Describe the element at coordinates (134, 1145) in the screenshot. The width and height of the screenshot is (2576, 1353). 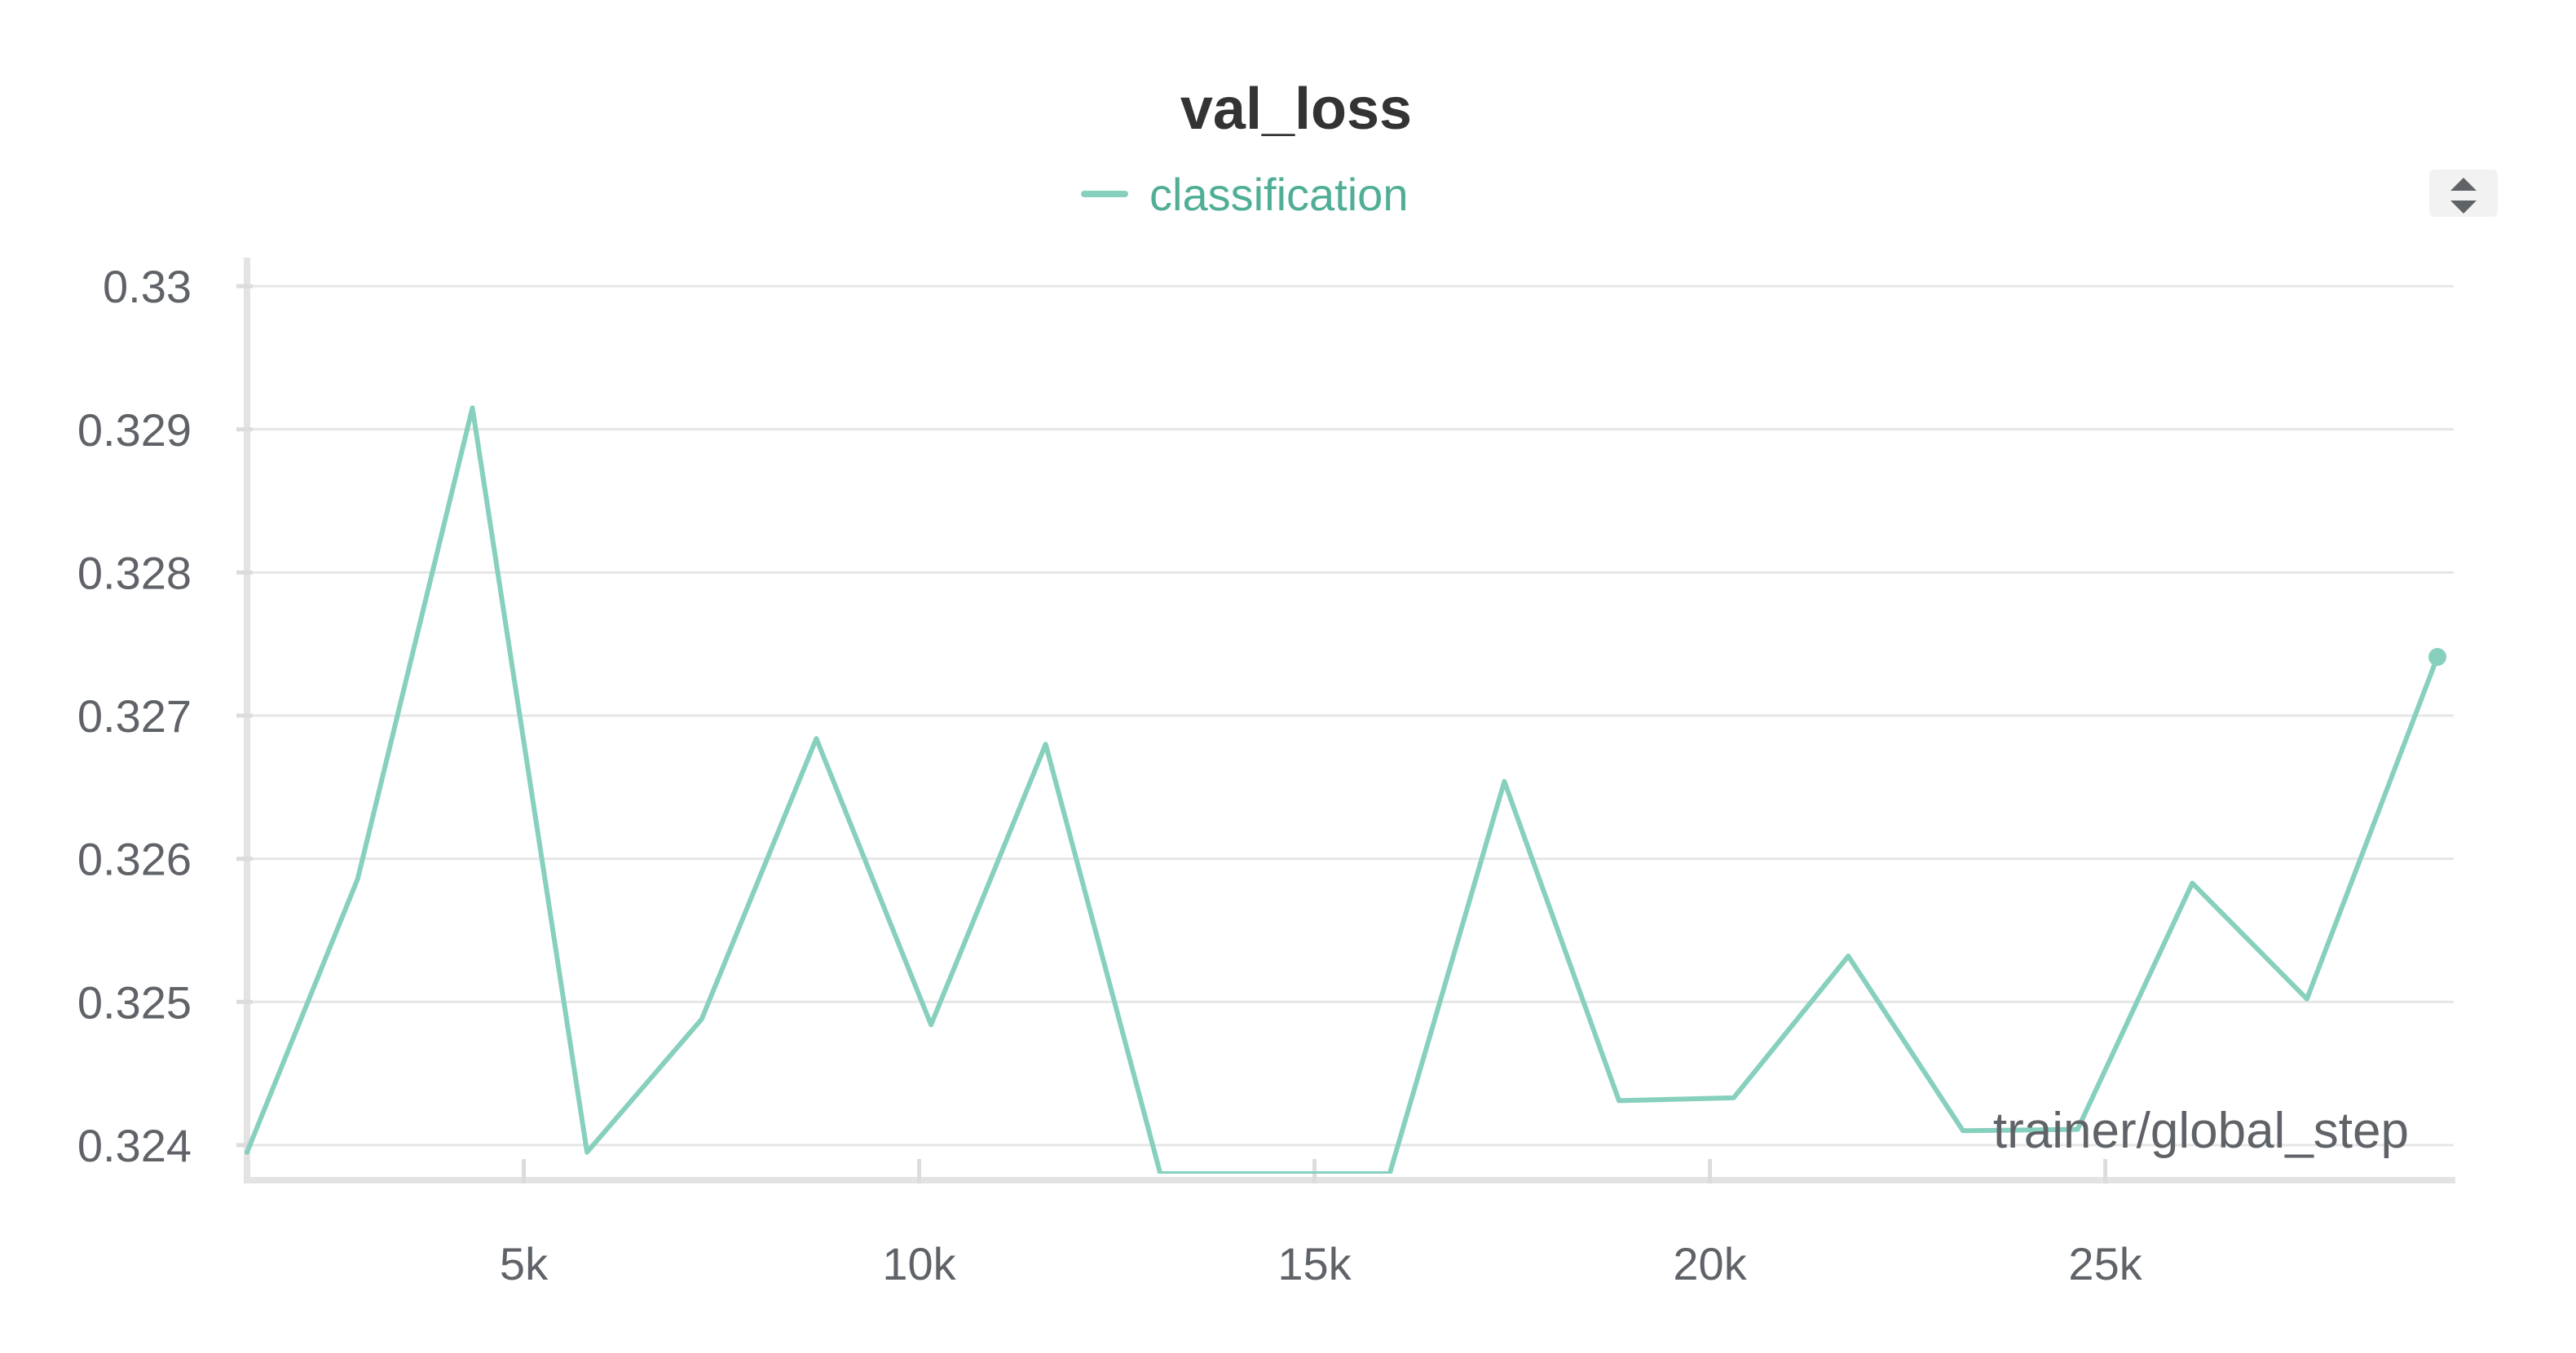
I see `y-tick-label: 0.324` at that location.